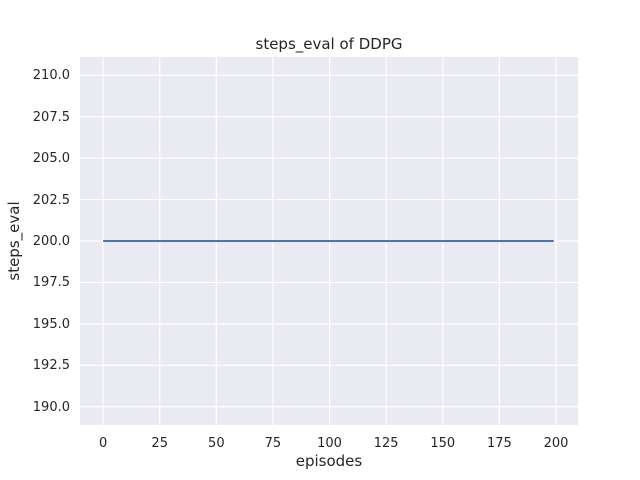  I want to click on x-tick-label: 25, so click(159, 443).